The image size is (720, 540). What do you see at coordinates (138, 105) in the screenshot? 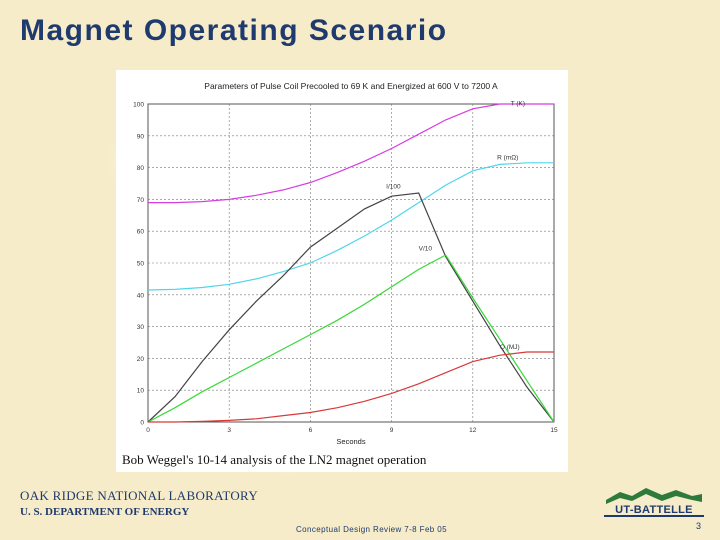
I see `y-tick-label: 100` at bounding box center [138, 105].